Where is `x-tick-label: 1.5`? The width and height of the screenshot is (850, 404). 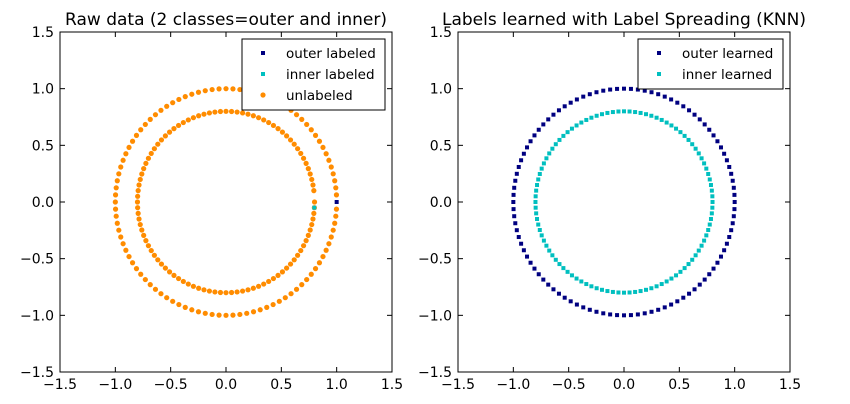 x-tick-label: 1.5 is located at coordinates (790, 385).